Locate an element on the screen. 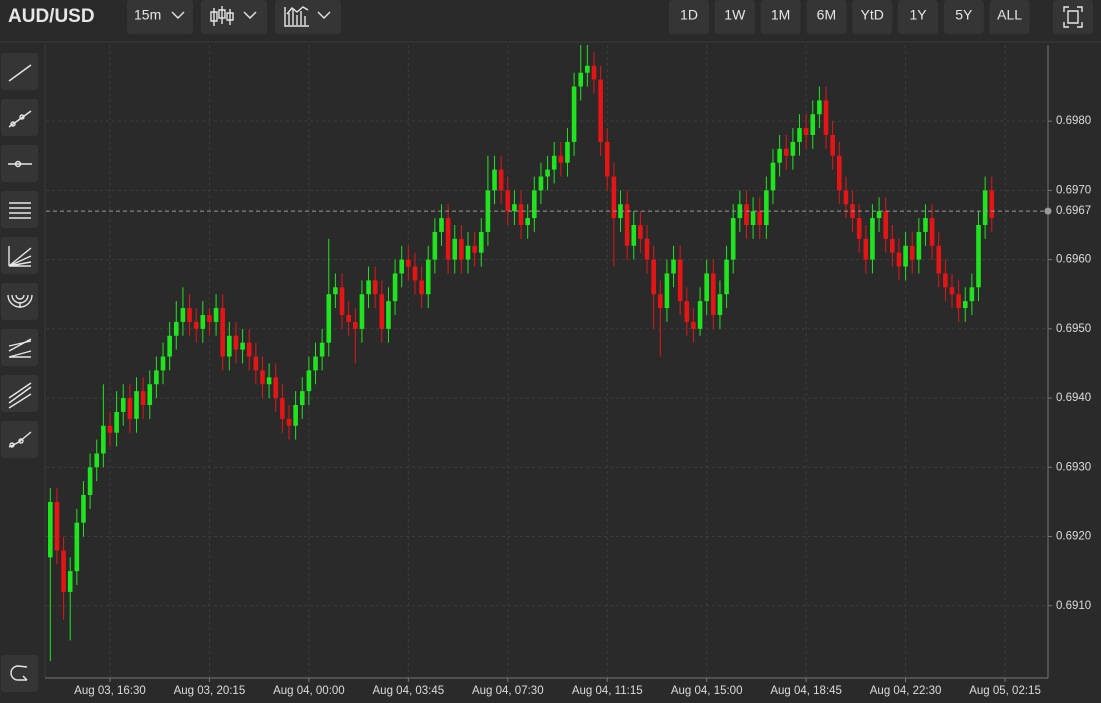  range-label: 6M is located at coordinates (826, 15).